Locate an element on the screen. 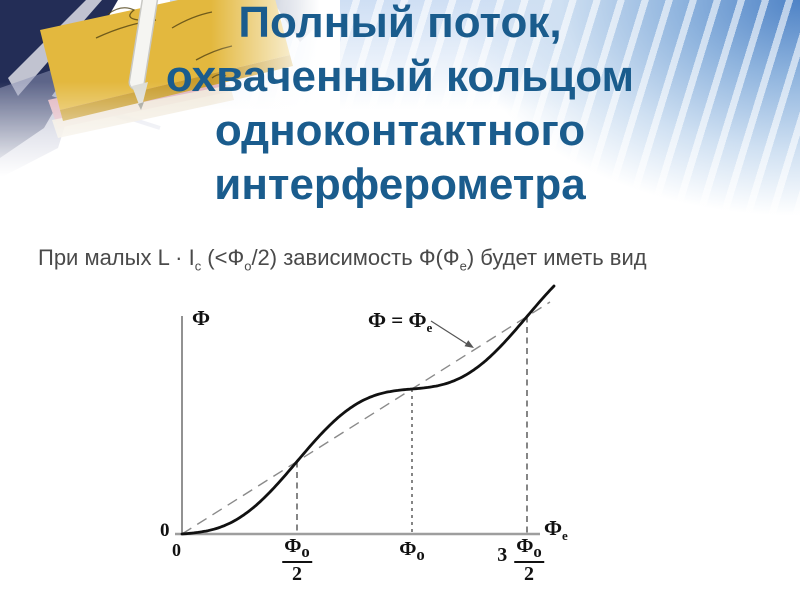 The width and height of the screenshot is (800, 600). x-axis-label: Фе is located at coordinates (556, 530).